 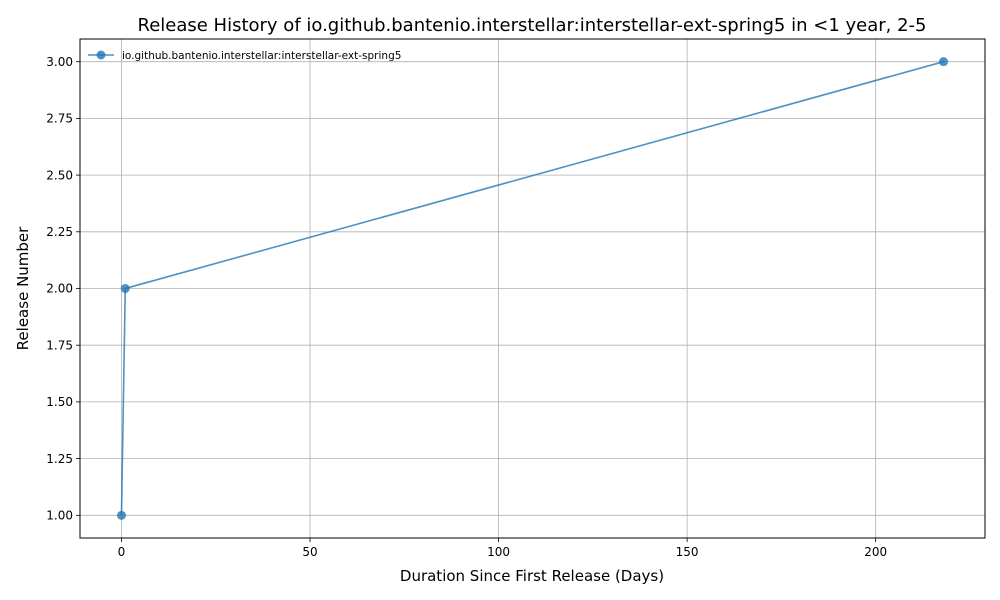 I want to click on y-tick-label: 2.25, so click(x=59, y=232).